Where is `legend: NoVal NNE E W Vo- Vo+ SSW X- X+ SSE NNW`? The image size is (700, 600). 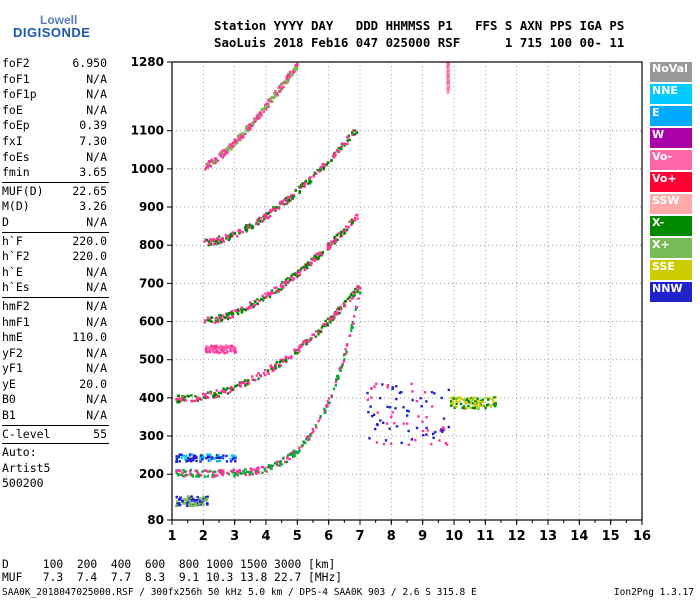 legend: NoVal NNE E W Vo- Vo+ SSW X- X+ SSE NNW is located at coordinates (671, 183).